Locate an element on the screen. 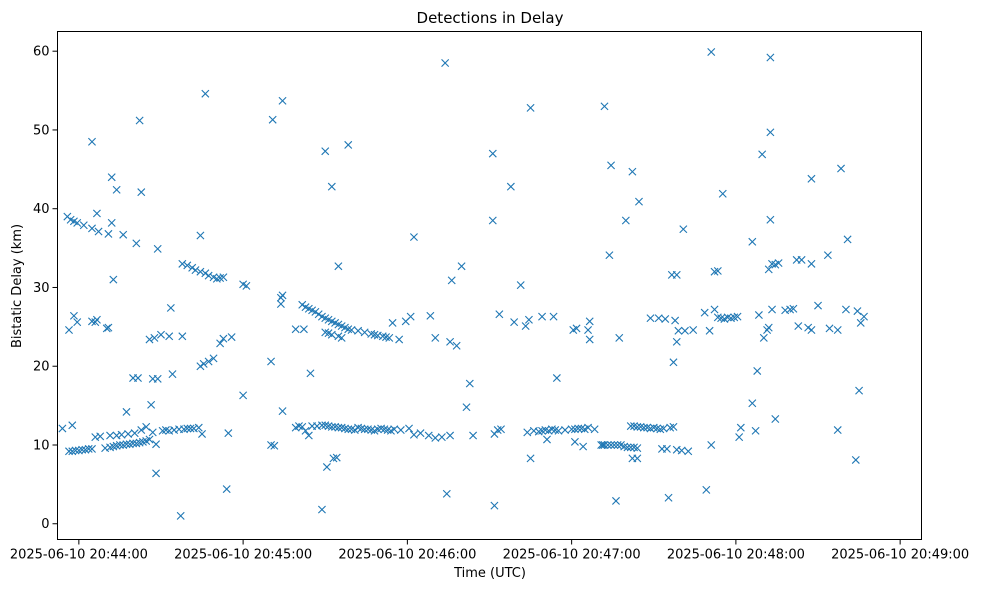  y-axis: 0 10 20 30 40 50 60 is located at coordinates (45, 288).